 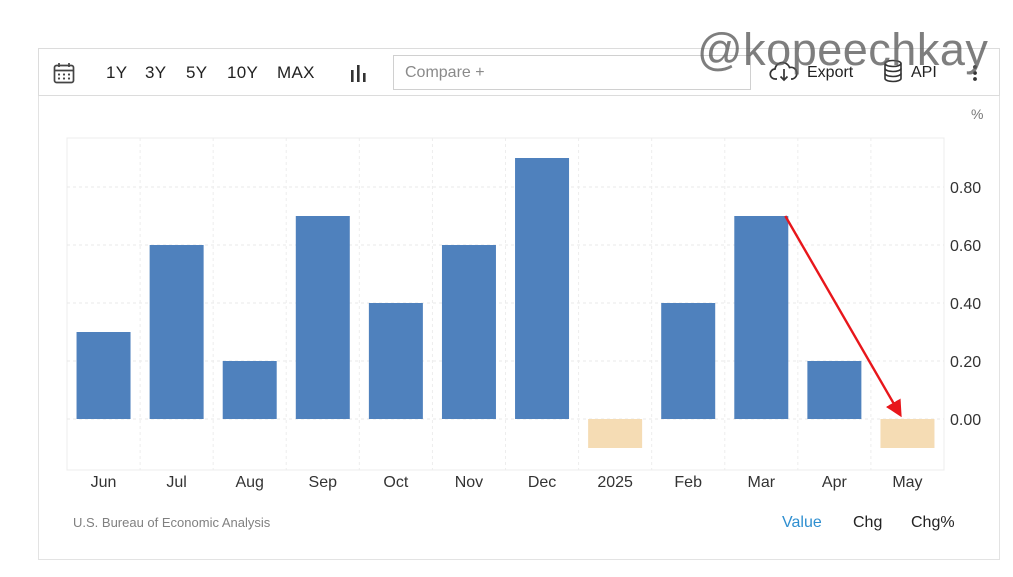 What do you see at coordinates (156, 72) in the screenshot?
I see `range-3y-button: 3Y` at bounding box center [156, 72].